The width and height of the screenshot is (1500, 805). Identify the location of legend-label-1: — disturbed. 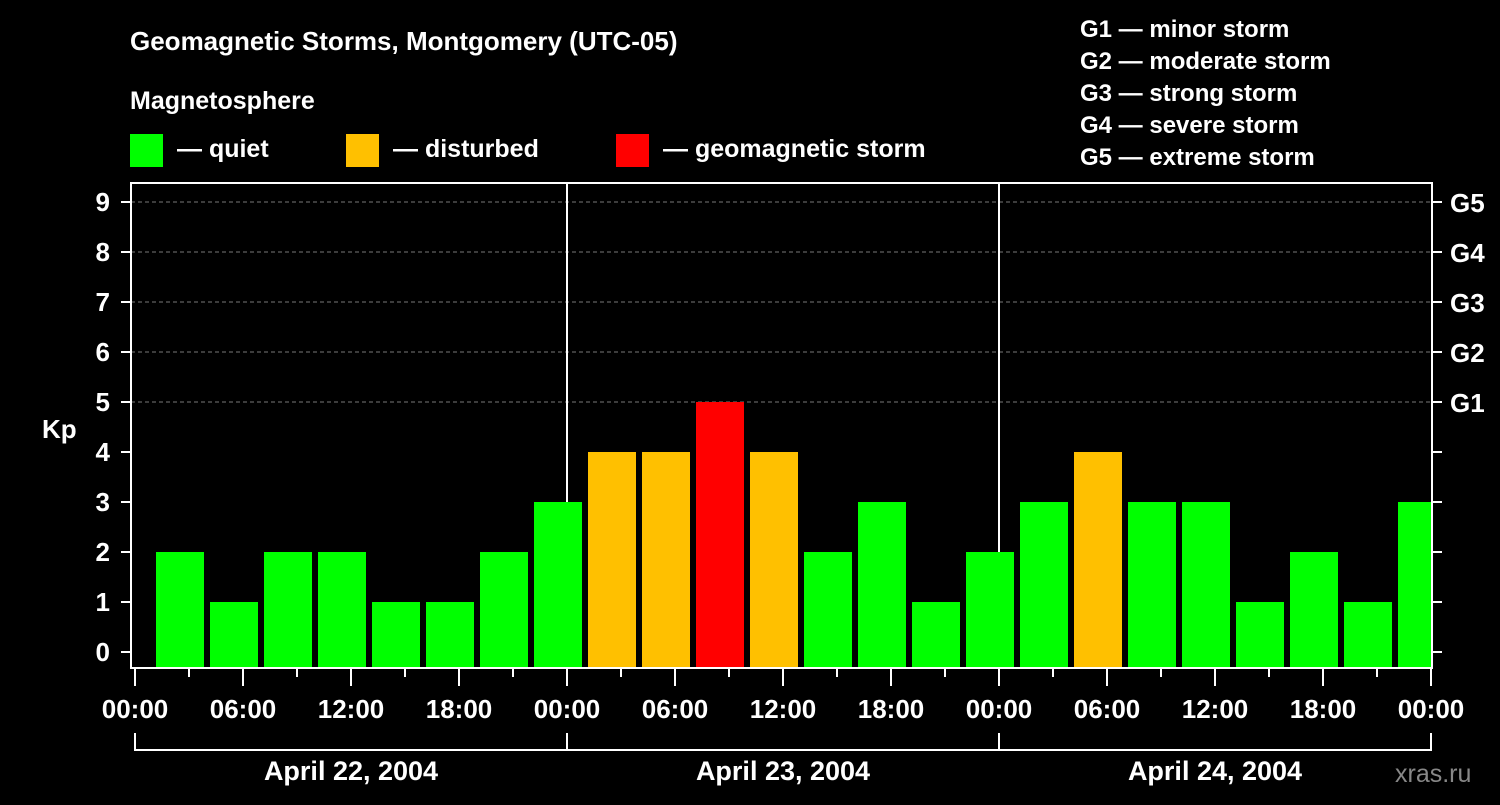
(466, 149).